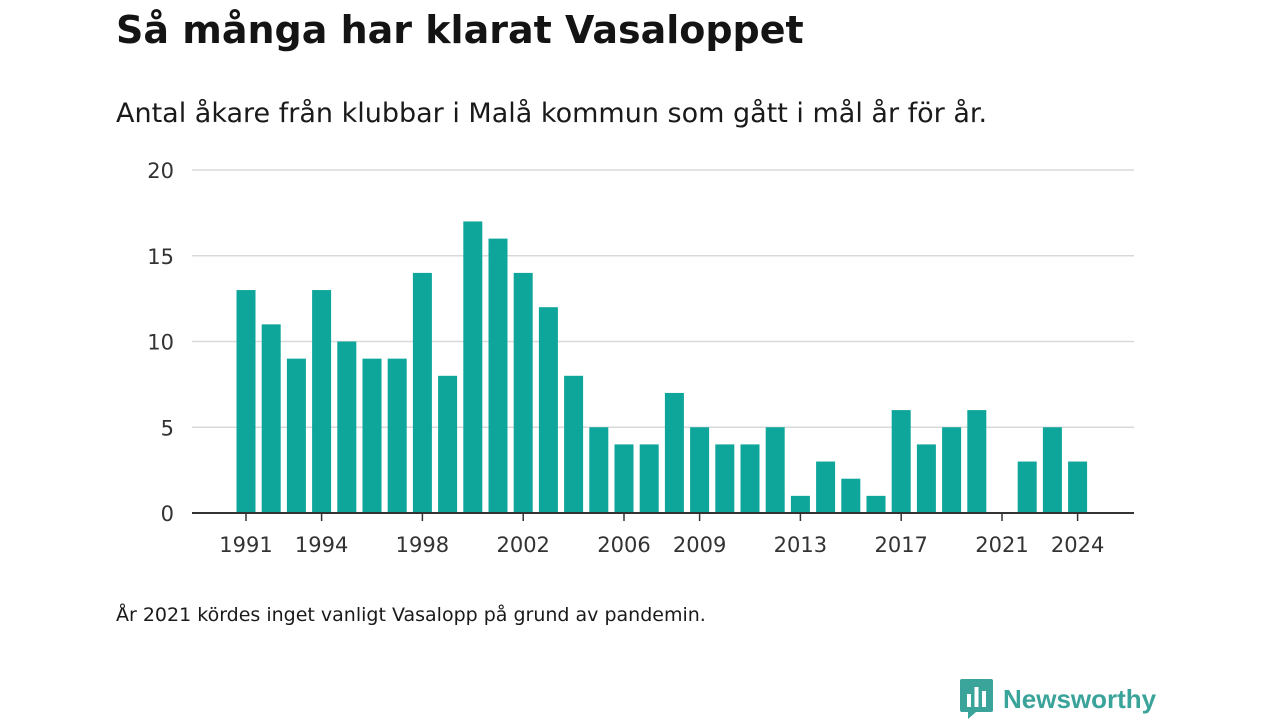  I want to click on bar-1995, so click(347, 427).